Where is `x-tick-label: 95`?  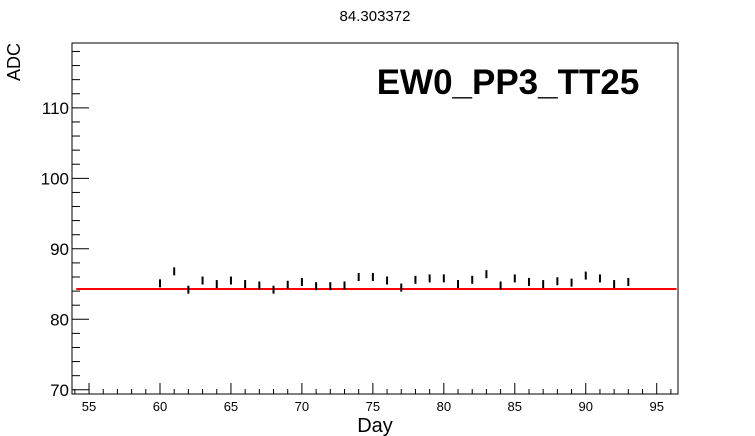 x-tick-label: 95 is located at coordinates (656, 406).